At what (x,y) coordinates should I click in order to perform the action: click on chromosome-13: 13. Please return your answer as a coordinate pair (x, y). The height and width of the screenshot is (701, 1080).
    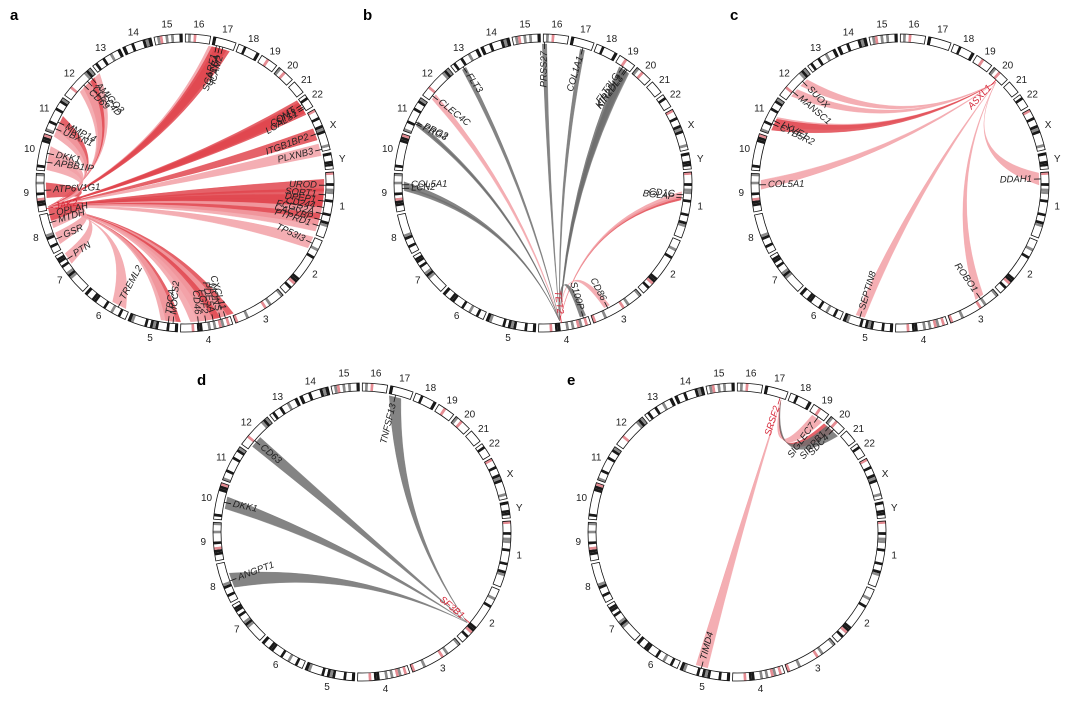
    Looking at the image, I should click on (823, 58).